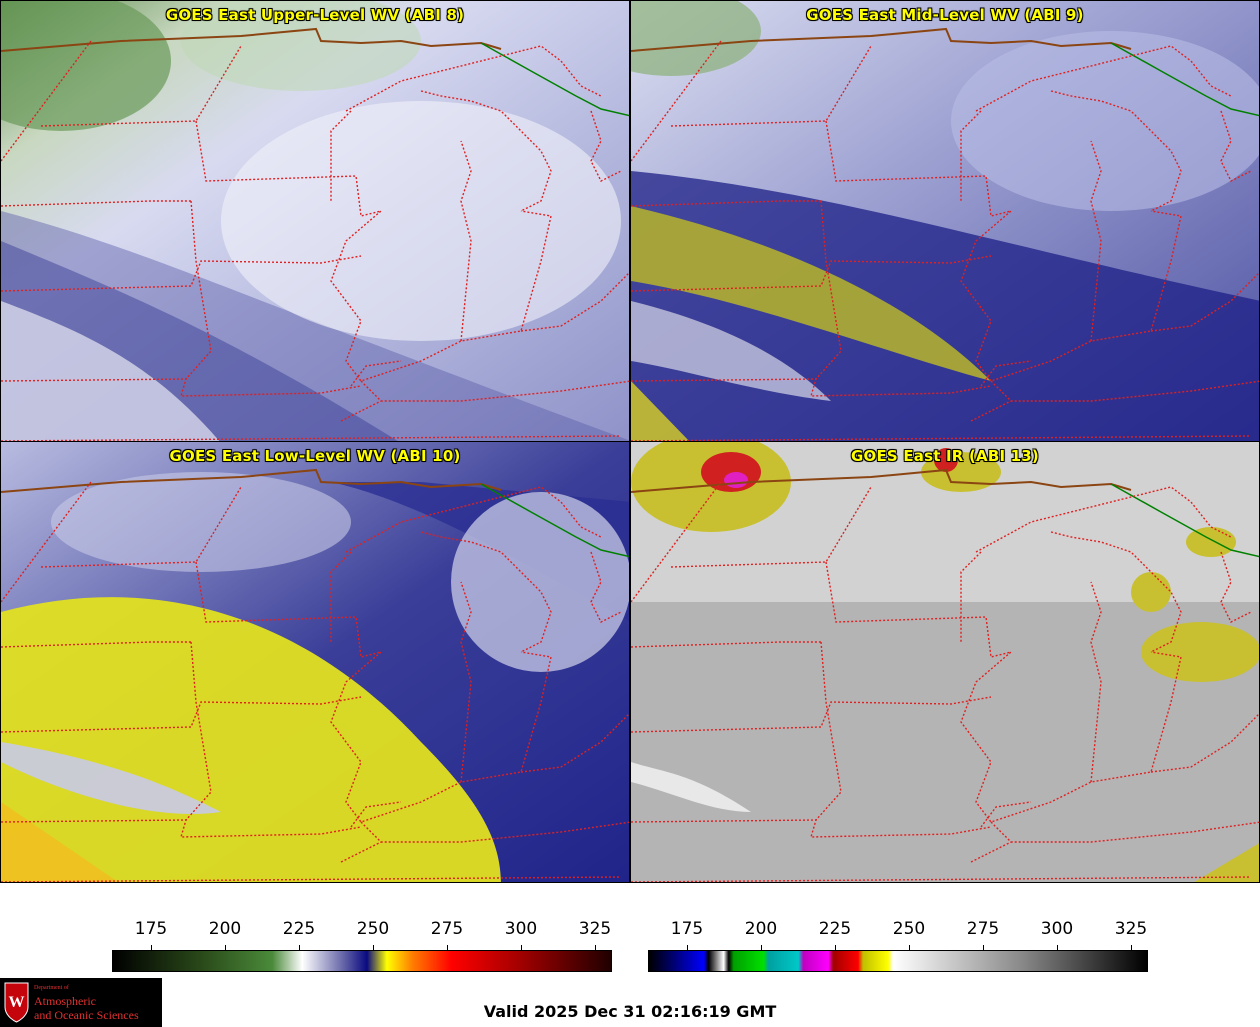 The image size is (1260, 1027). I want to click on panel-title: GOES East IR (ABI 13), so click(944, 456).